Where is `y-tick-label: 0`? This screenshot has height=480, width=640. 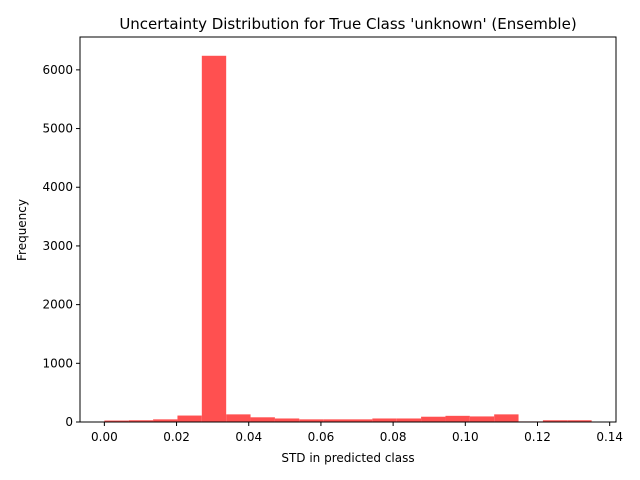 y-tick-label: 0 is located at coordinates (69, 422).